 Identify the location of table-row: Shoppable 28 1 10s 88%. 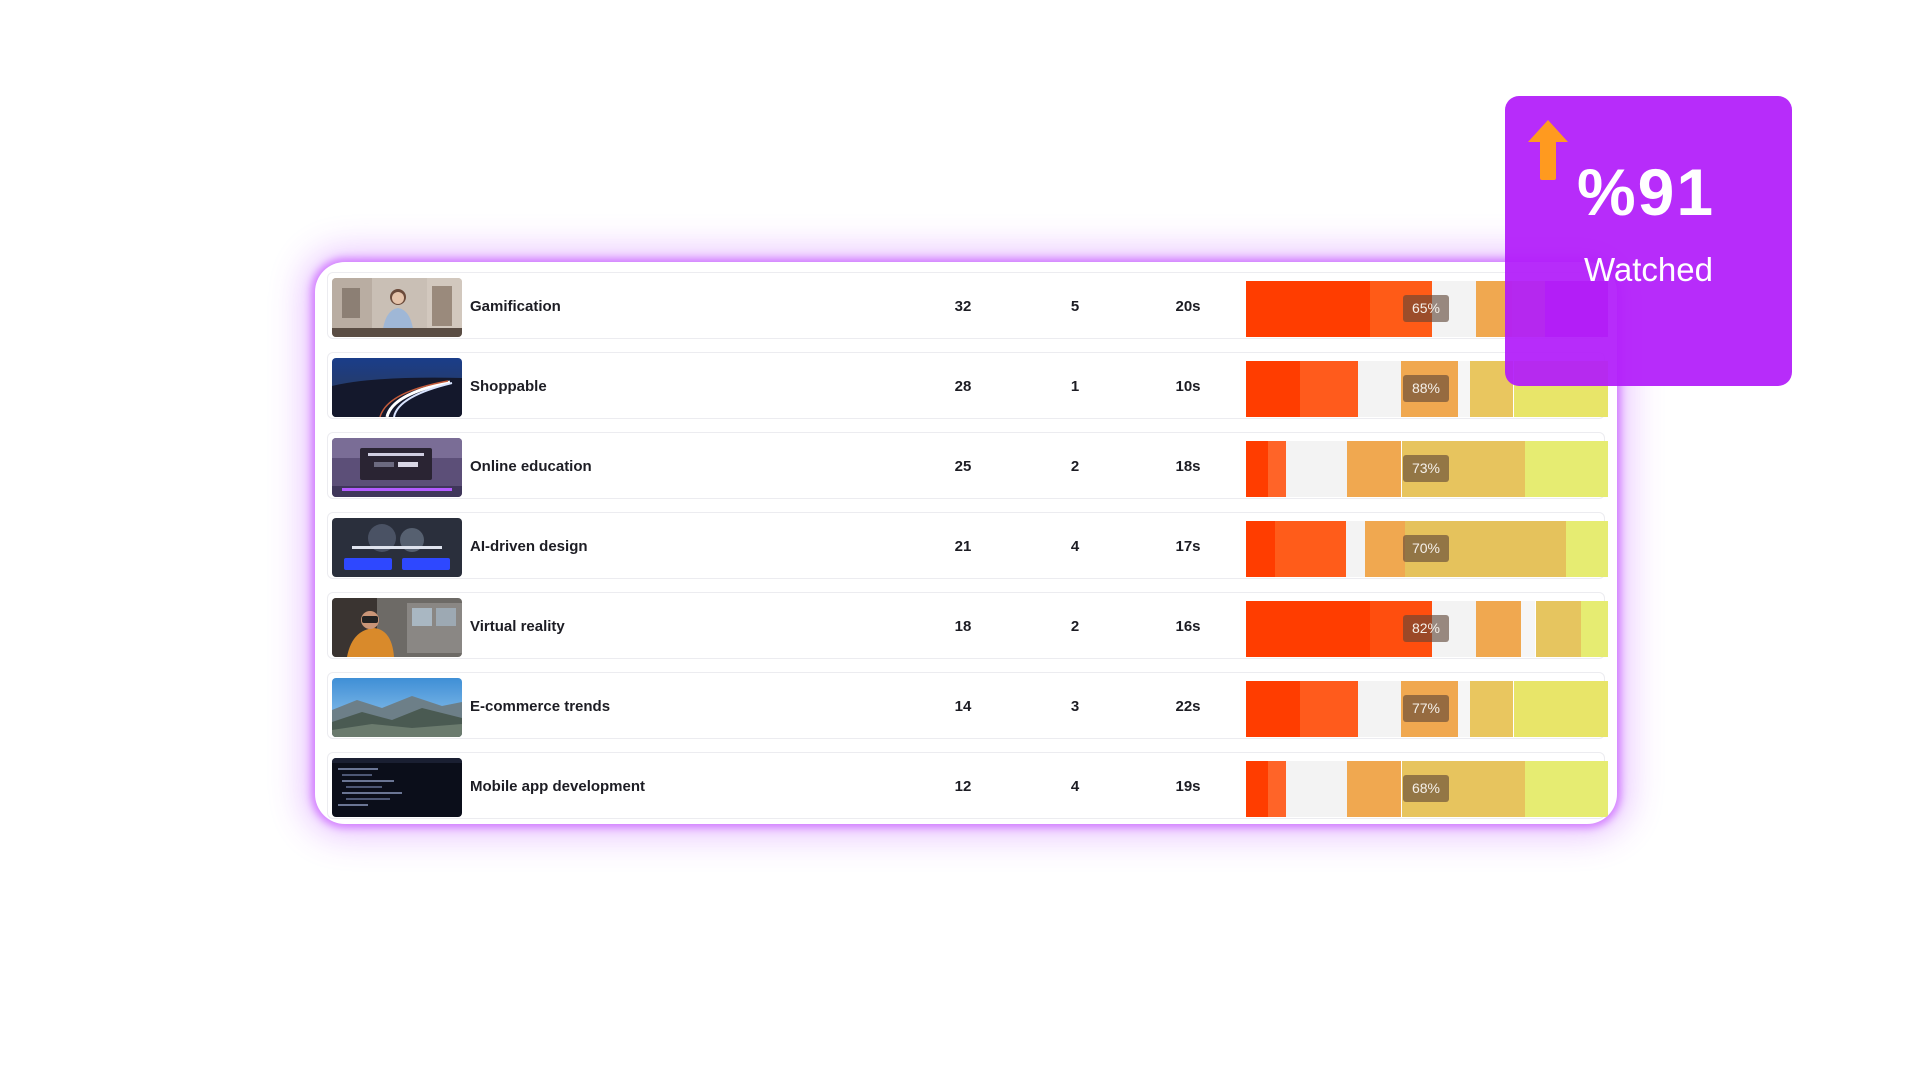
(967, 385).